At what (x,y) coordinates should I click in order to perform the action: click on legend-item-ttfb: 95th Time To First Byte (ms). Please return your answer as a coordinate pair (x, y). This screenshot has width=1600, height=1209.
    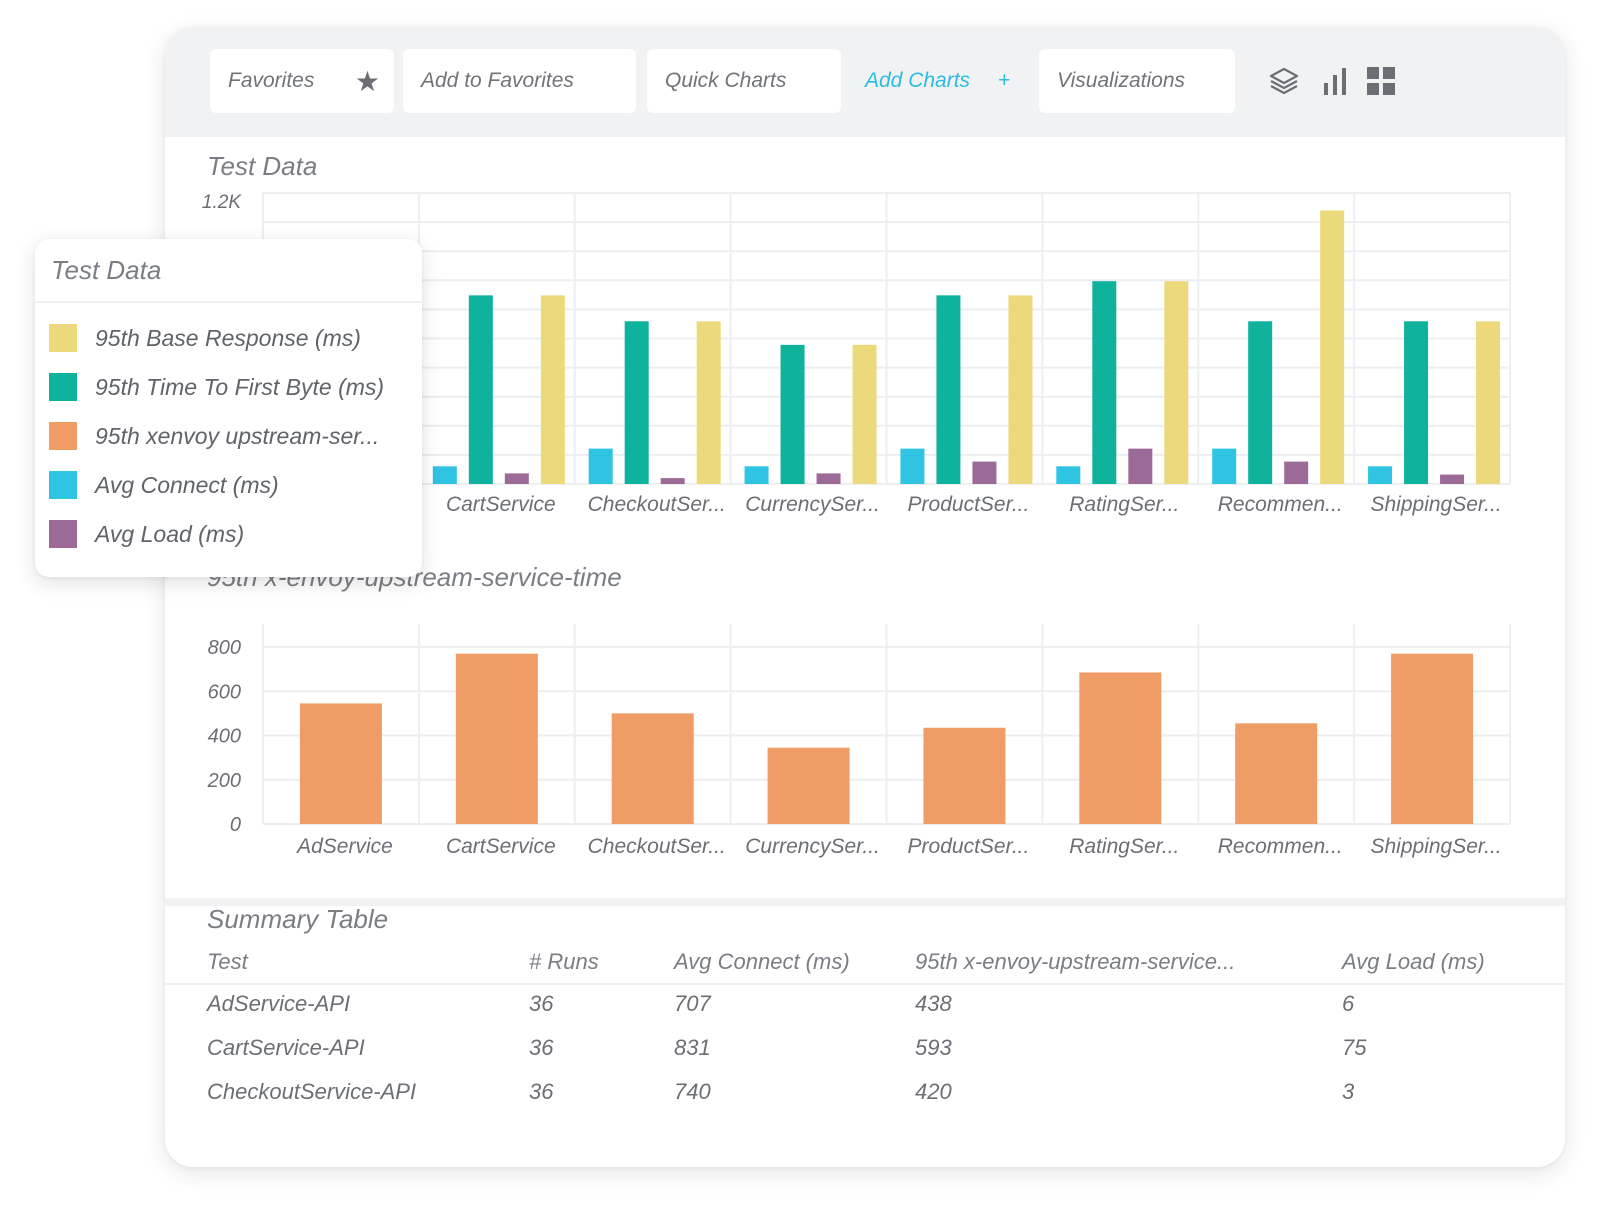
    Looking at the image, I should click on (234, 387).